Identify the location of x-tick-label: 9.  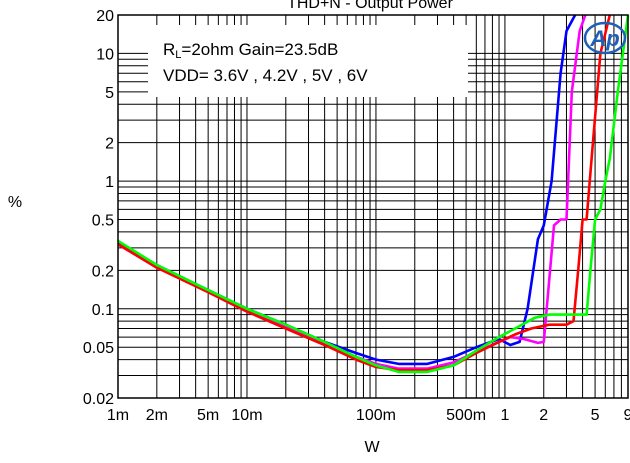
(627, 415).